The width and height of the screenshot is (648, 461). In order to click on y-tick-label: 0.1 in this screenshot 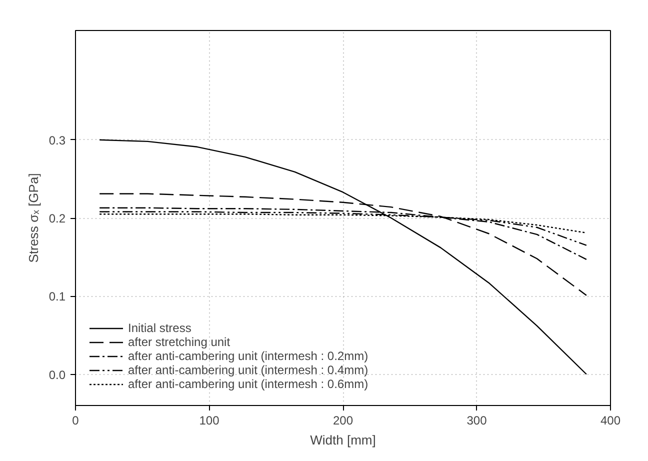, I will do `click(57, 297)`.